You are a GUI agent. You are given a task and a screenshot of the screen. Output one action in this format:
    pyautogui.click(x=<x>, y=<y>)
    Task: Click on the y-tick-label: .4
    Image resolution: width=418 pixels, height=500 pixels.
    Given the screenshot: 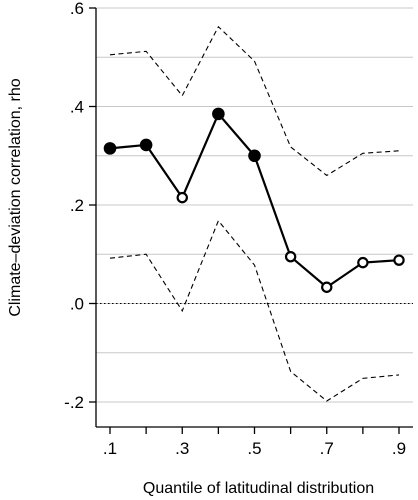 What is the action you would take?
    pyautogui.click(x=77, y=107)
    